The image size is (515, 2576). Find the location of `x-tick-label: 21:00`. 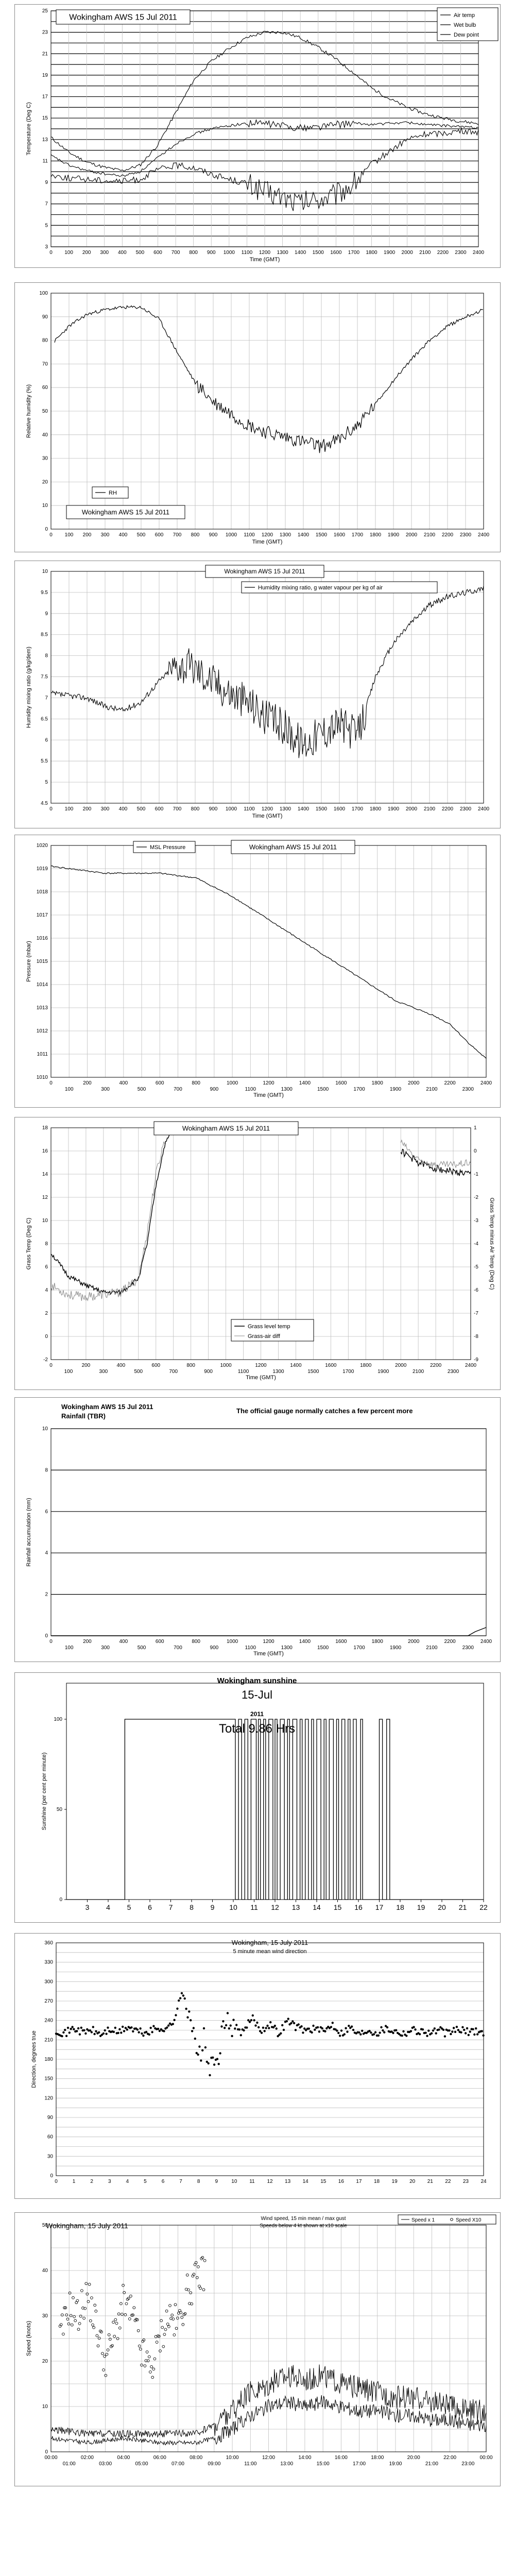

x-tick-label: 21:00 is located at coordinates (431, 2464).